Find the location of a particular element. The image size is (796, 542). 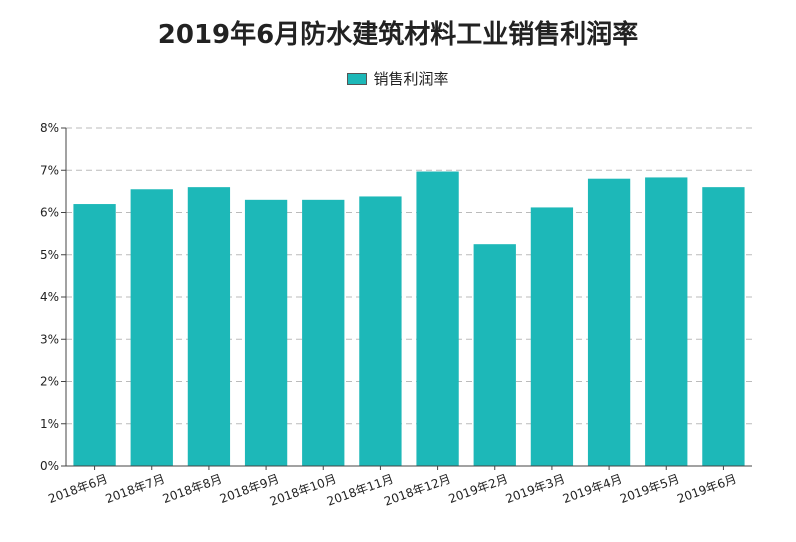

x-tick-label: 2019年5月 is located at coordinates (649, 489).